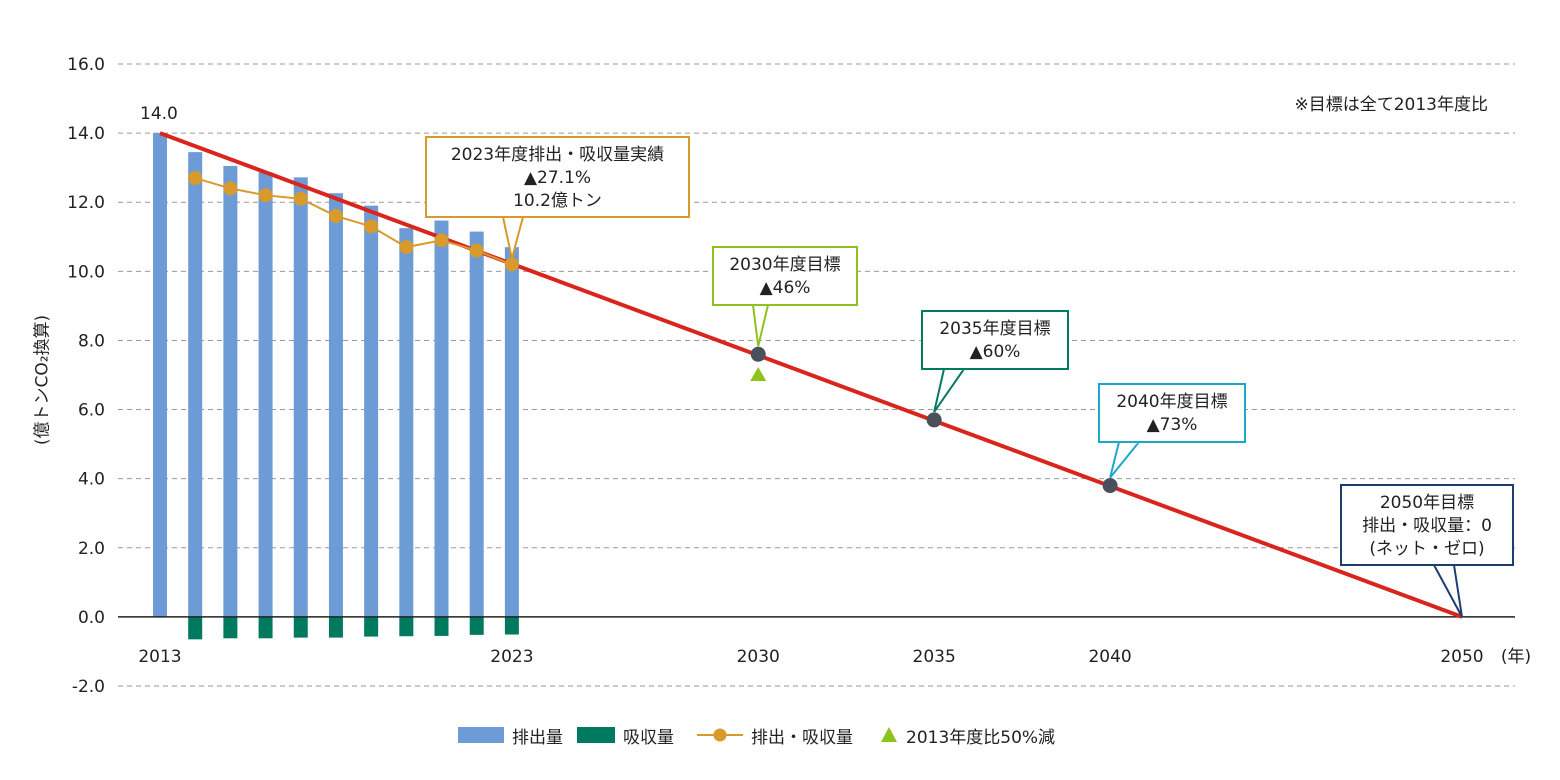 This screenshot has width=1560, height=780. I want to click on callout-pointer-c2035, so click(949, 390).